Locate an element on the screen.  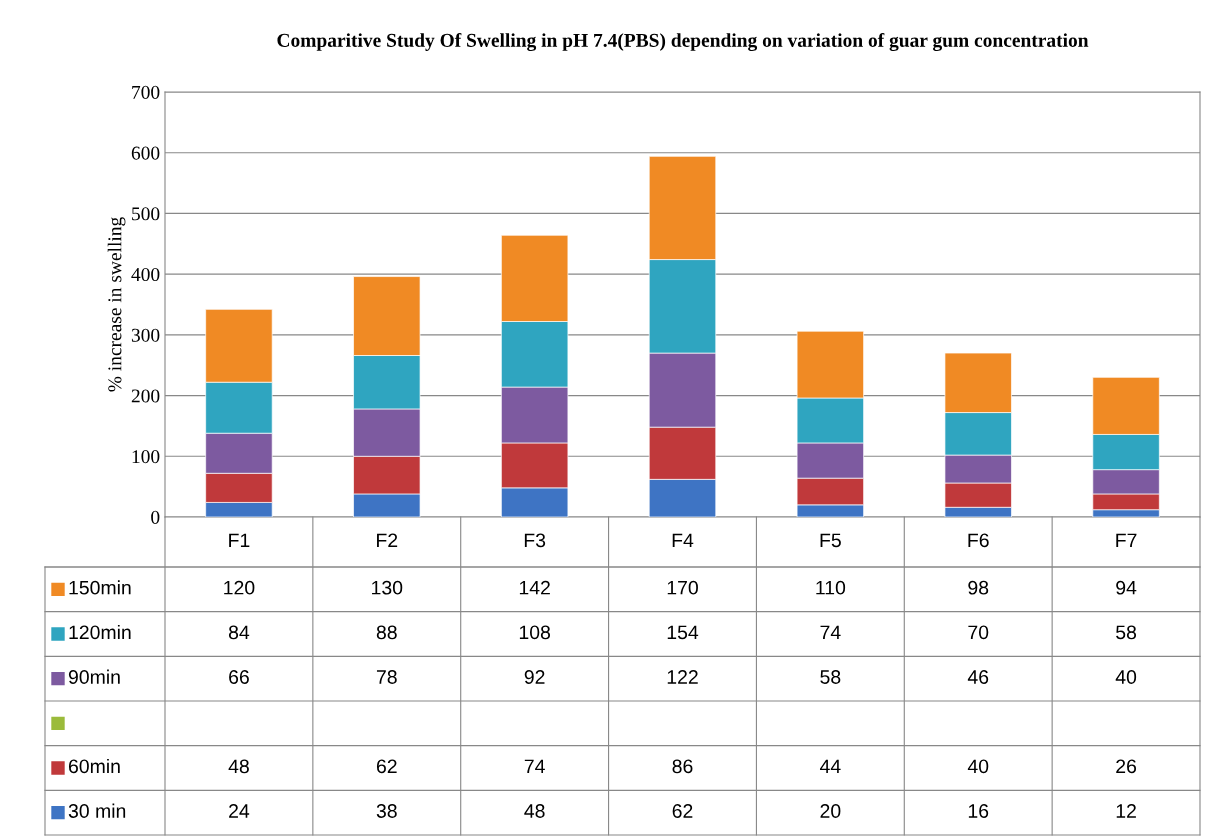
data-label: 16 is located at coordinates (978, 811).